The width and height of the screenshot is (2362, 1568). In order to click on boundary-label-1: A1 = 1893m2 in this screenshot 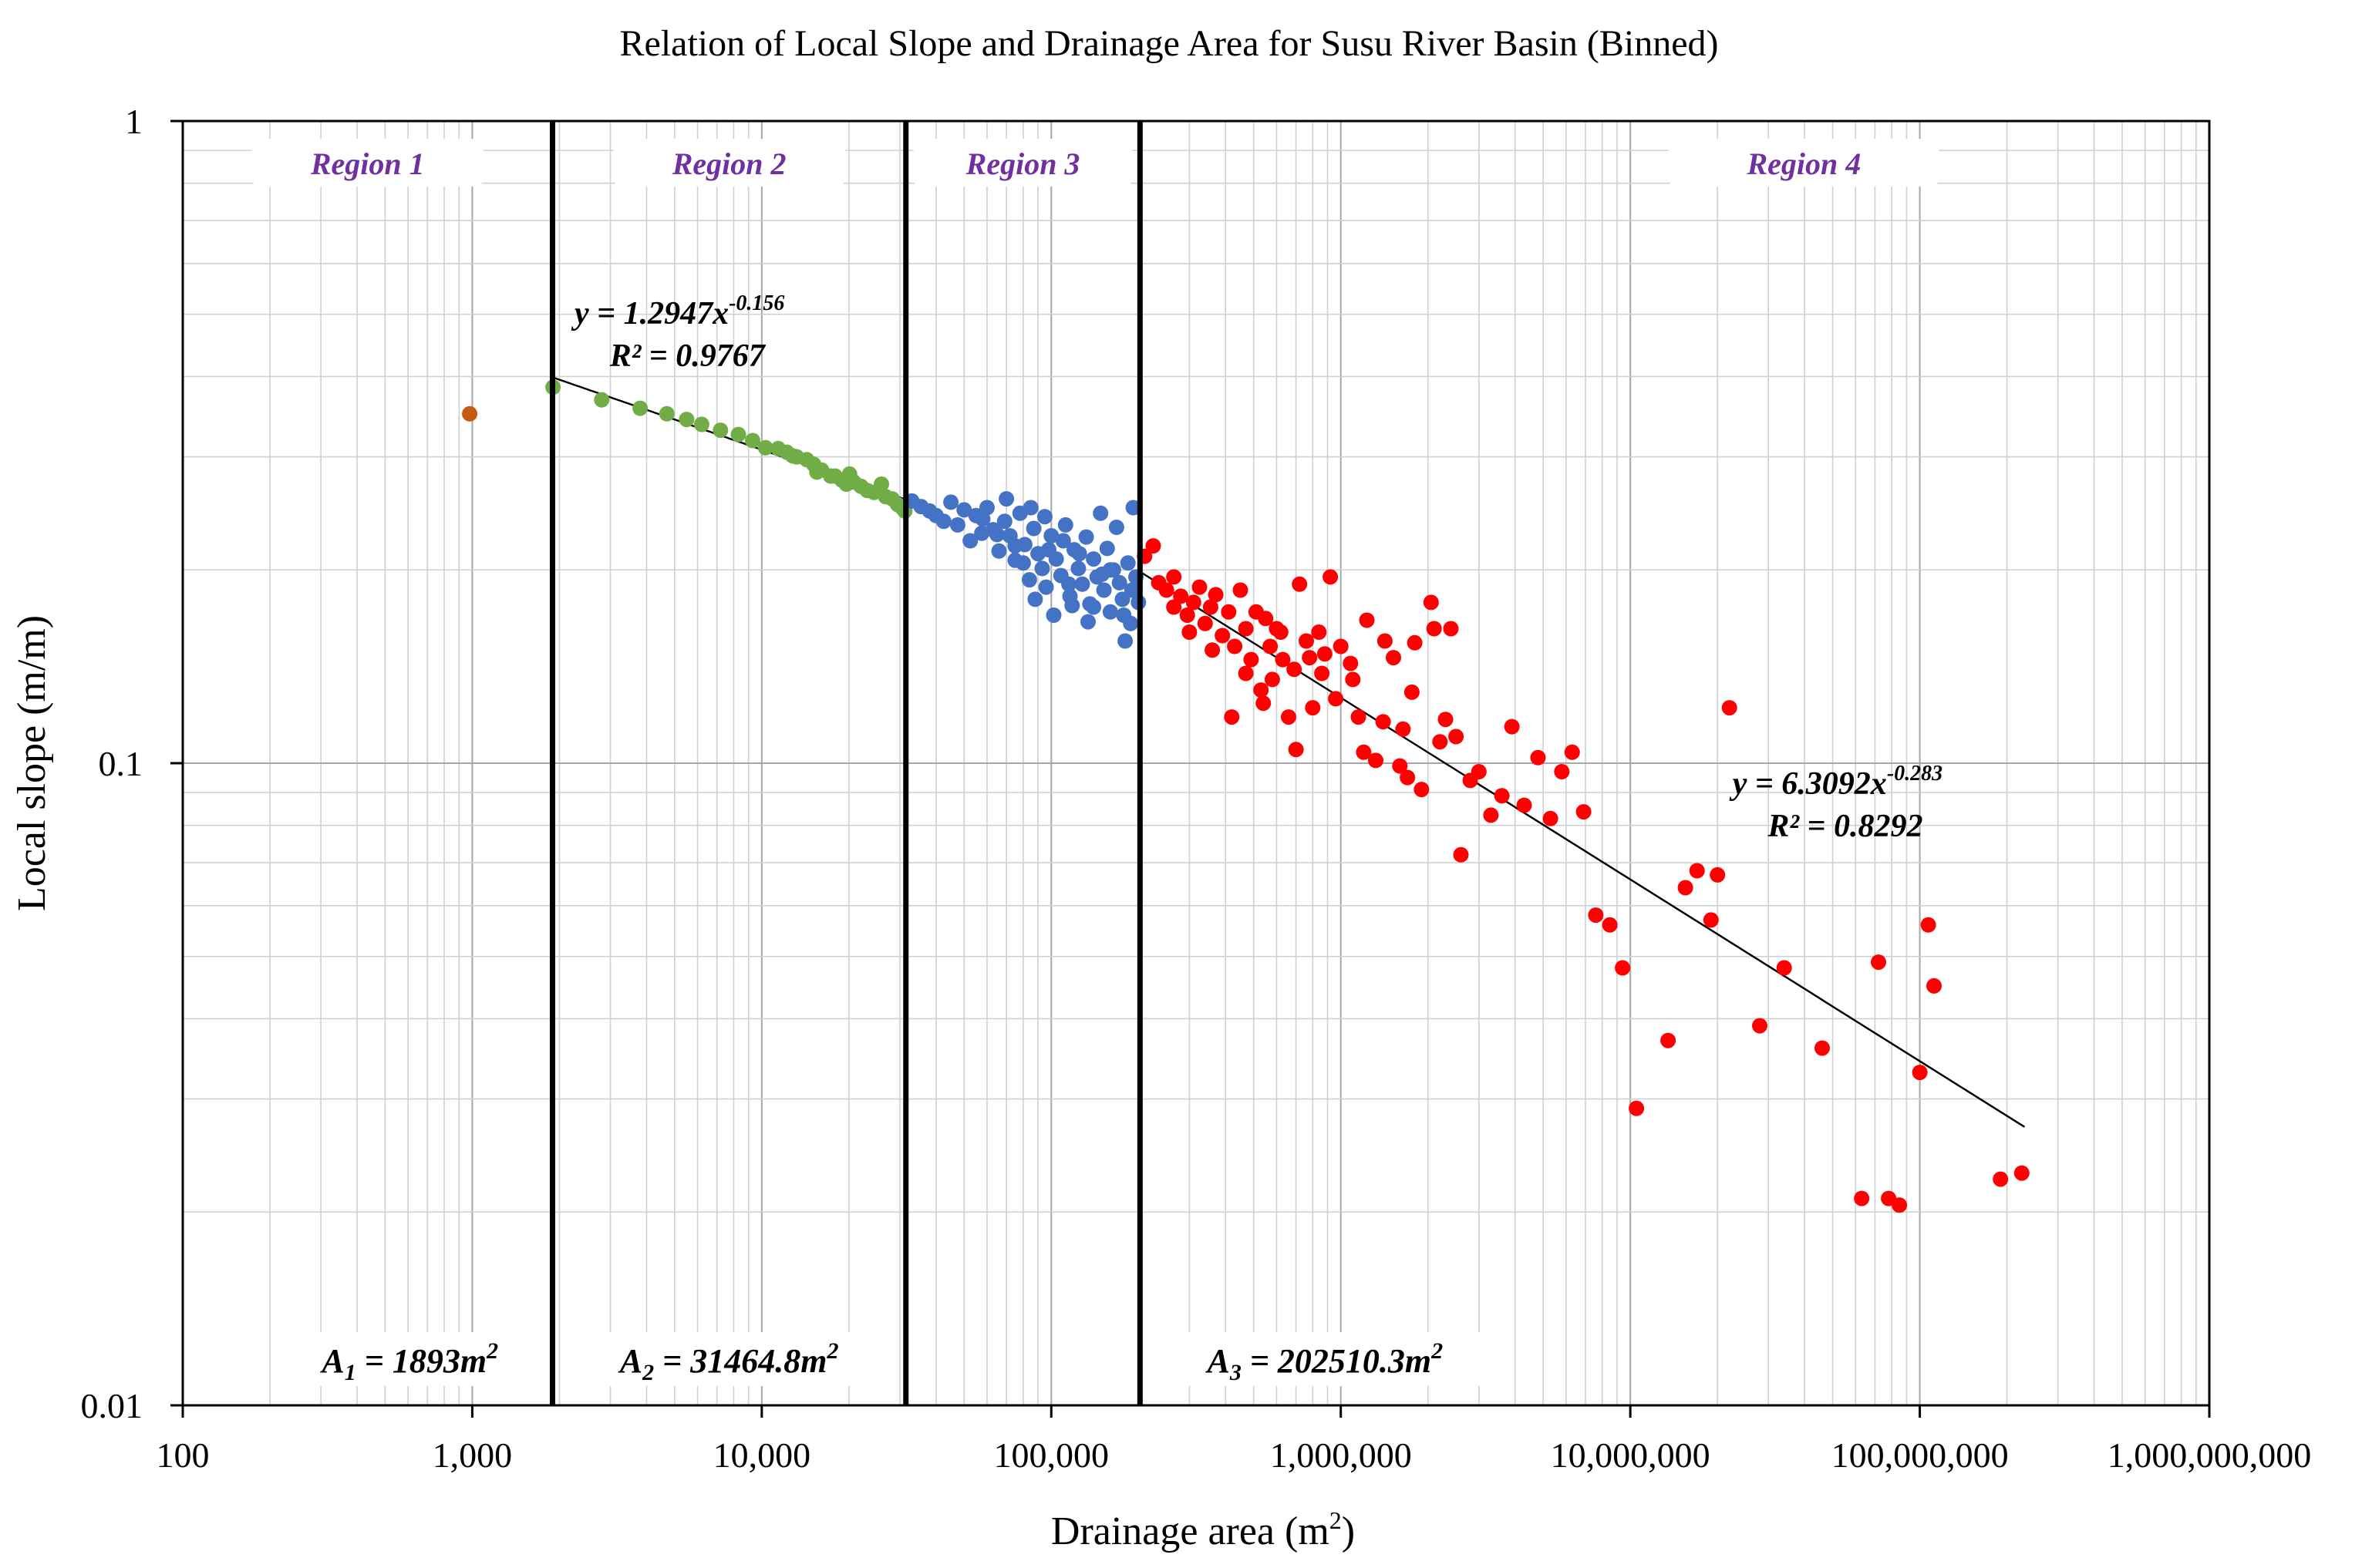, I will do `click(409, 1361)`.